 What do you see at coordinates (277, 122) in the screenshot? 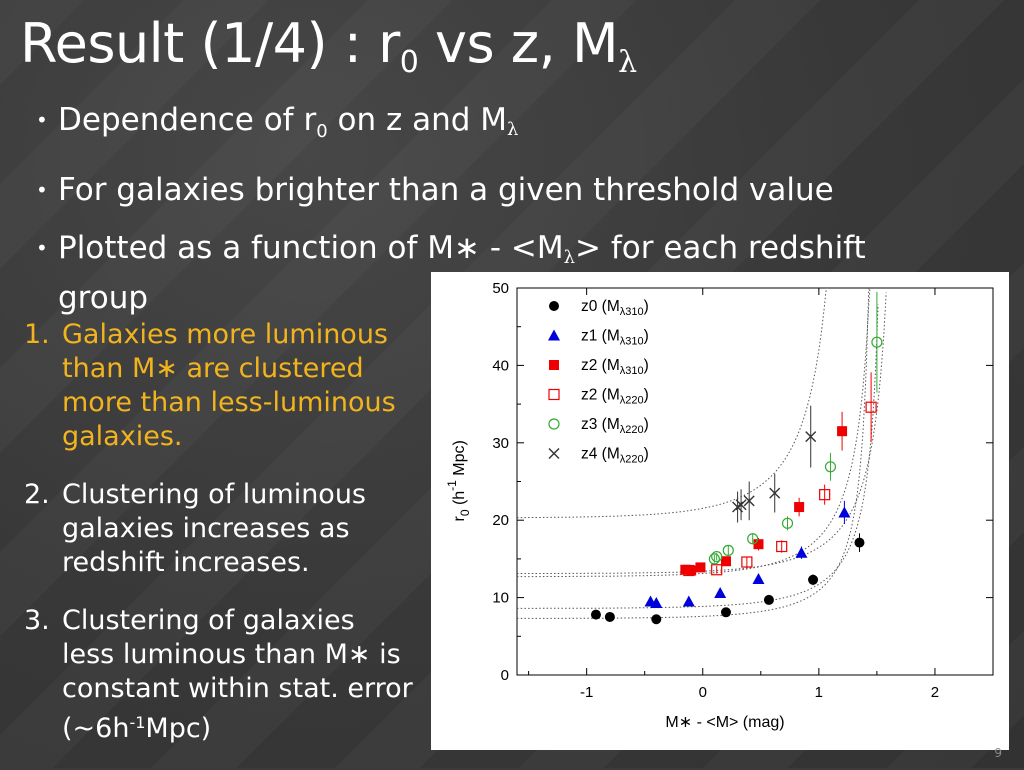
I see `bullet-item: • Dependence of r0 on z and Mλ` at bounding box center [277, 122].